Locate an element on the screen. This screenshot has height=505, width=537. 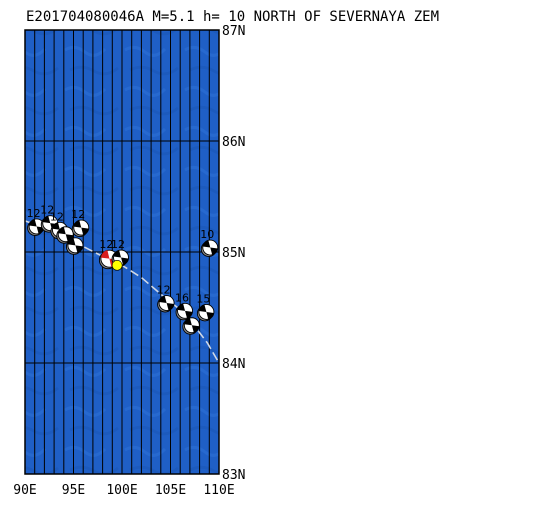
event-depth-label: 16 is located at coordinates (182, 297).